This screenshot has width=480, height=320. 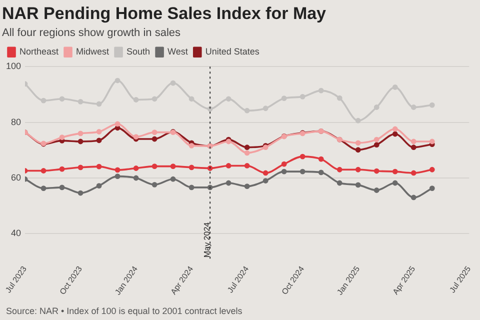 What do you see at coordinates (16, 121) in the screenshot?
I see `y-tick-label: 80` at bounding box center [16, 121].